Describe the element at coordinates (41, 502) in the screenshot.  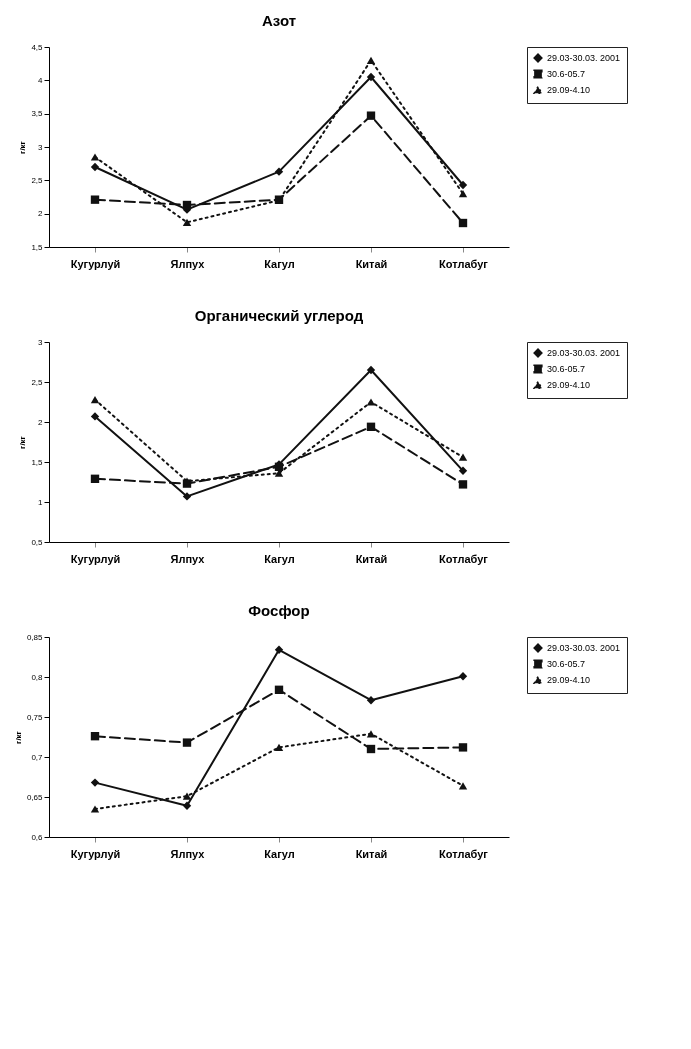
I see `y-tick-label: 1` at that location.